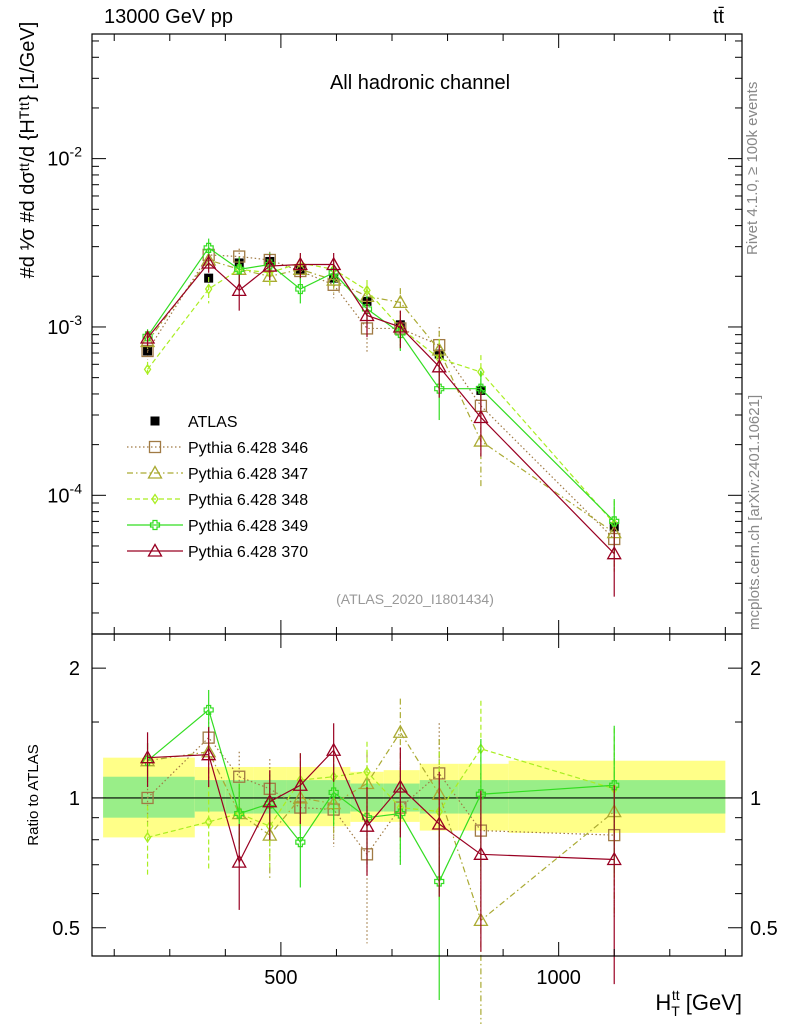 This screenshot has width=786, height=1024. What do you see at coordinates (33, 794) in the screenshot?
I see `ratio-y-axis-label: Ratio to ATLAS` at bounding box center [33, 794].